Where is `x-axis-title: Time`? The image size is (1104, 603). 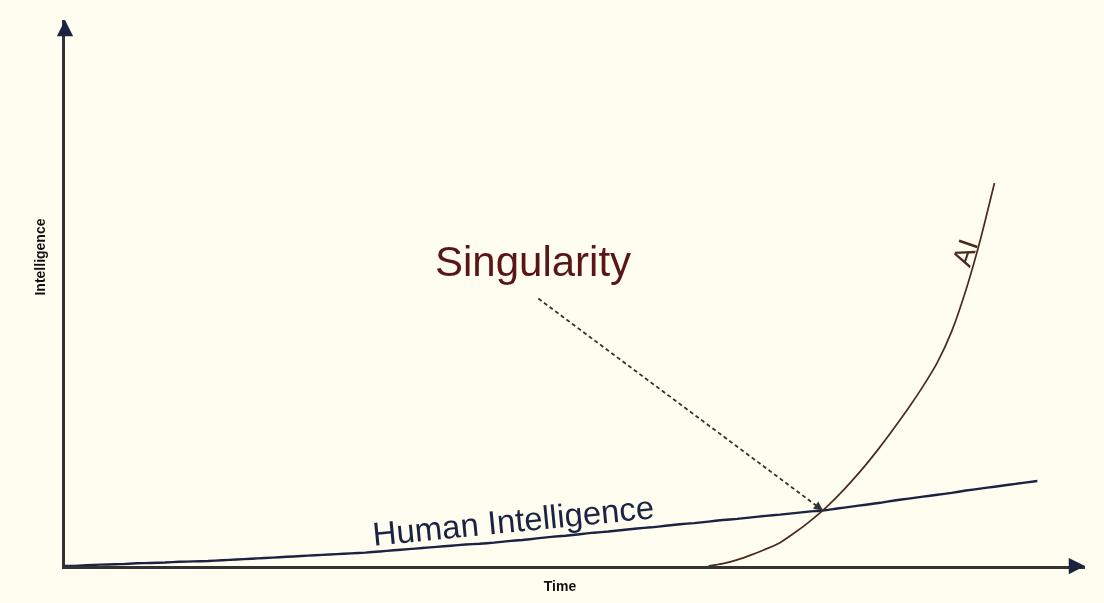 x-axis-title: Time is located at coordinates (560, 586).